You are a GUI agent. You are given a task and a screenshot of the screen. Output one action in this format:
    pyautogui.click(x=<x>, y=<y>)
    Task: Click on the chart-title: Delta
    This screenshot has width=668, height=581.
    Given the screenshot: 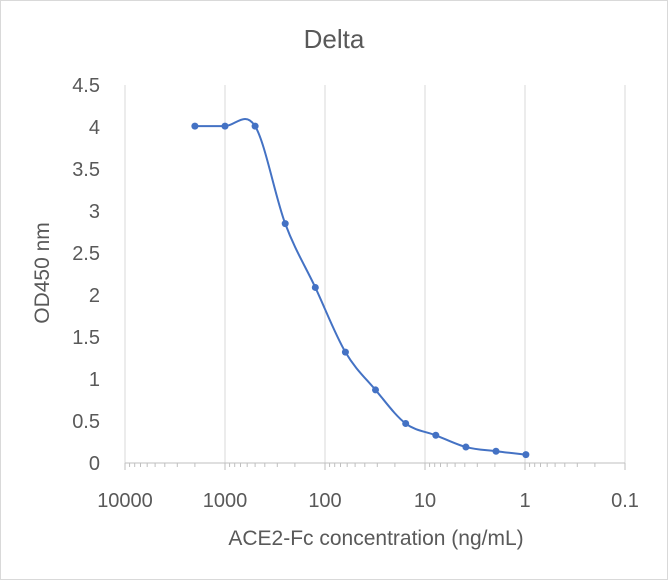 What is the action you would take?
    pyautogui.click(x=334, y=39)
    